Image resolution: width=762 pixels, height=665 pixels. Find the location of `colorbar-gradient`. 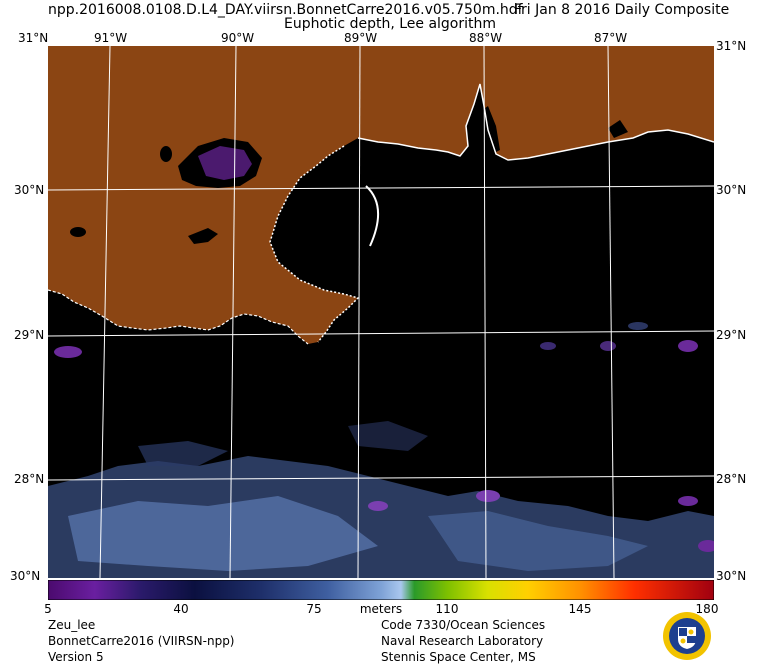

colorbar-gradient is located at coordinates (381, 590).